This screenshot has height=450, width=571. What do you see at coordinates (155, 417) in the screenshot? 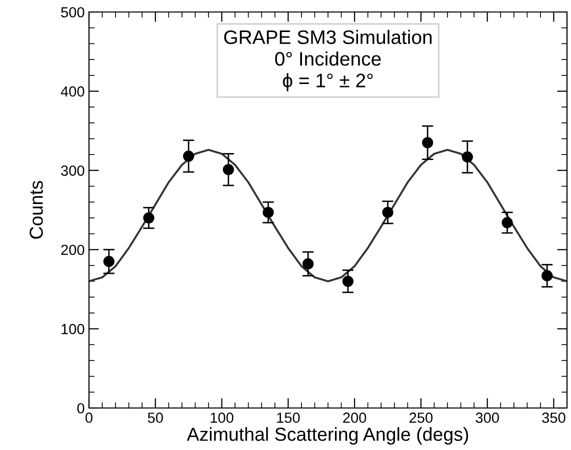
I see `x-tick-label: 50` at bounding box center [155, 417].